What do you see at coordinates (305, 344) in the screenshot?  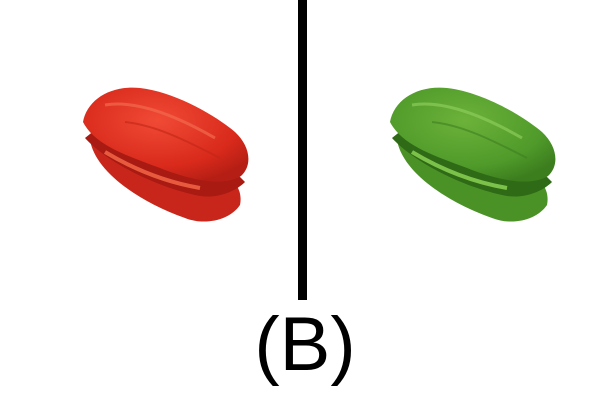 I see `figure-caption: (B)` at bounding box center [305, 344].